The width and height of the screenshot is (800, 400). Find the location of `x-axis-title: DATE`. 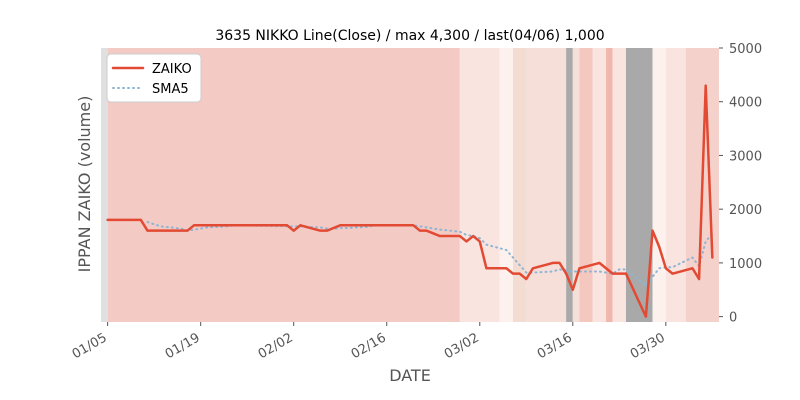

x-axis-title: DATE is located at coordinates (410, 375).